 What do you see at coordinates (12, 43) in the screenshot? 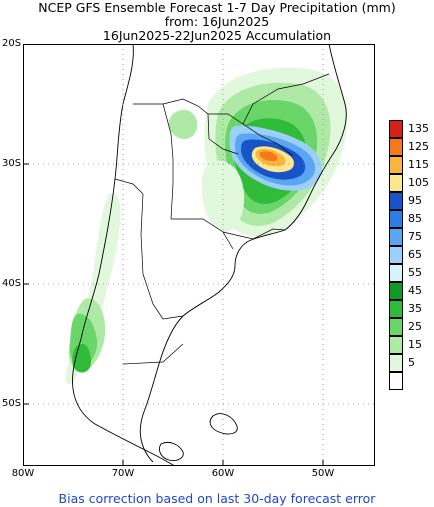
I see `lat-label-20s: 20S` at bounding box center [12, 43].